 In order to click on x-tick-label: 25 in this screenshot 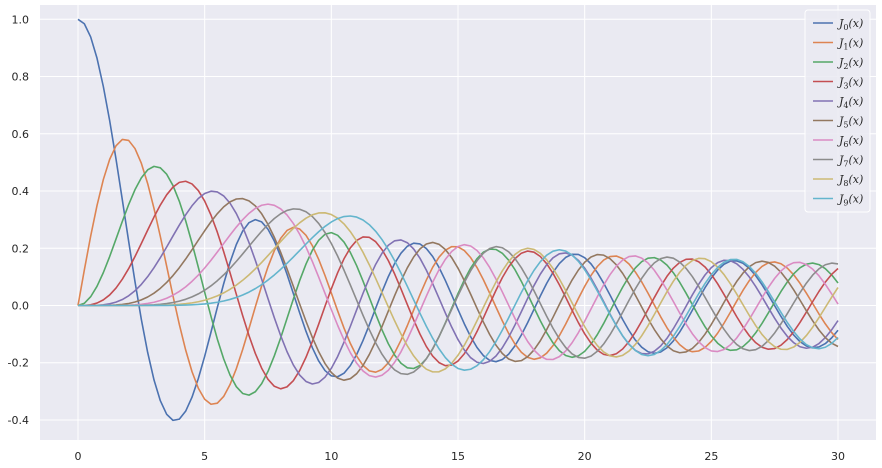, I will do `click(711, 456)`.